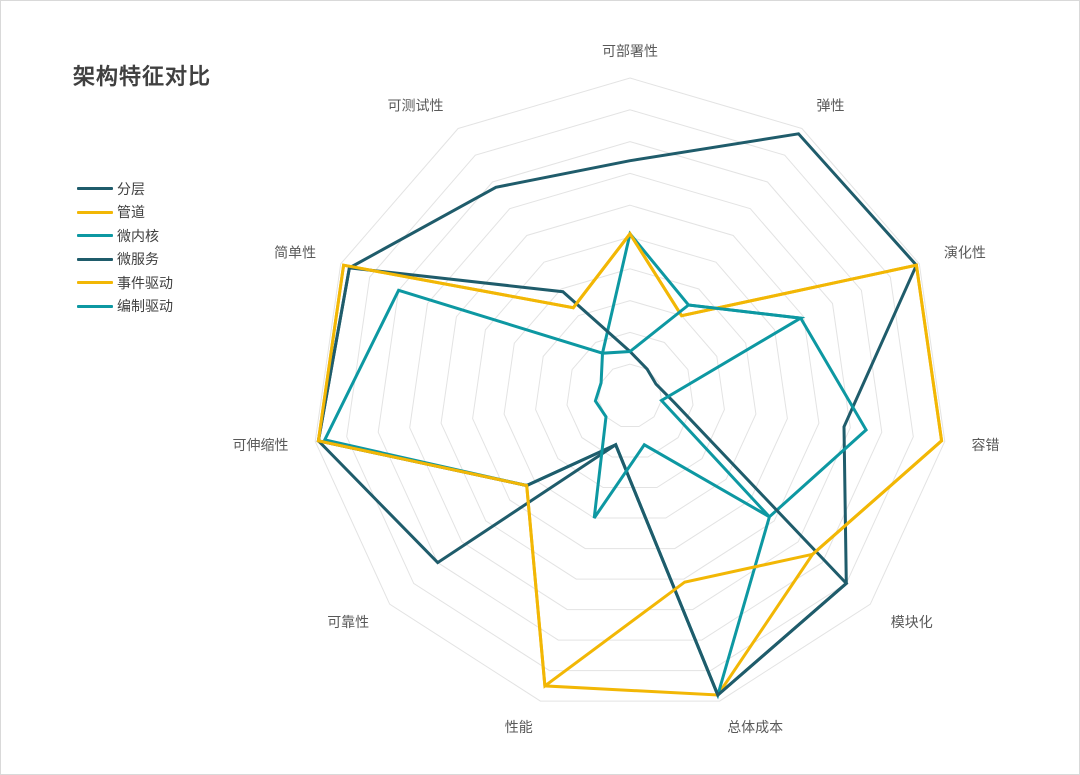 This screenshot has height=775, width=1080. What do you see at coordinates (131, 189) in the screenshot?
I see `legend-label: 分层` at bounding box center [131, 189].